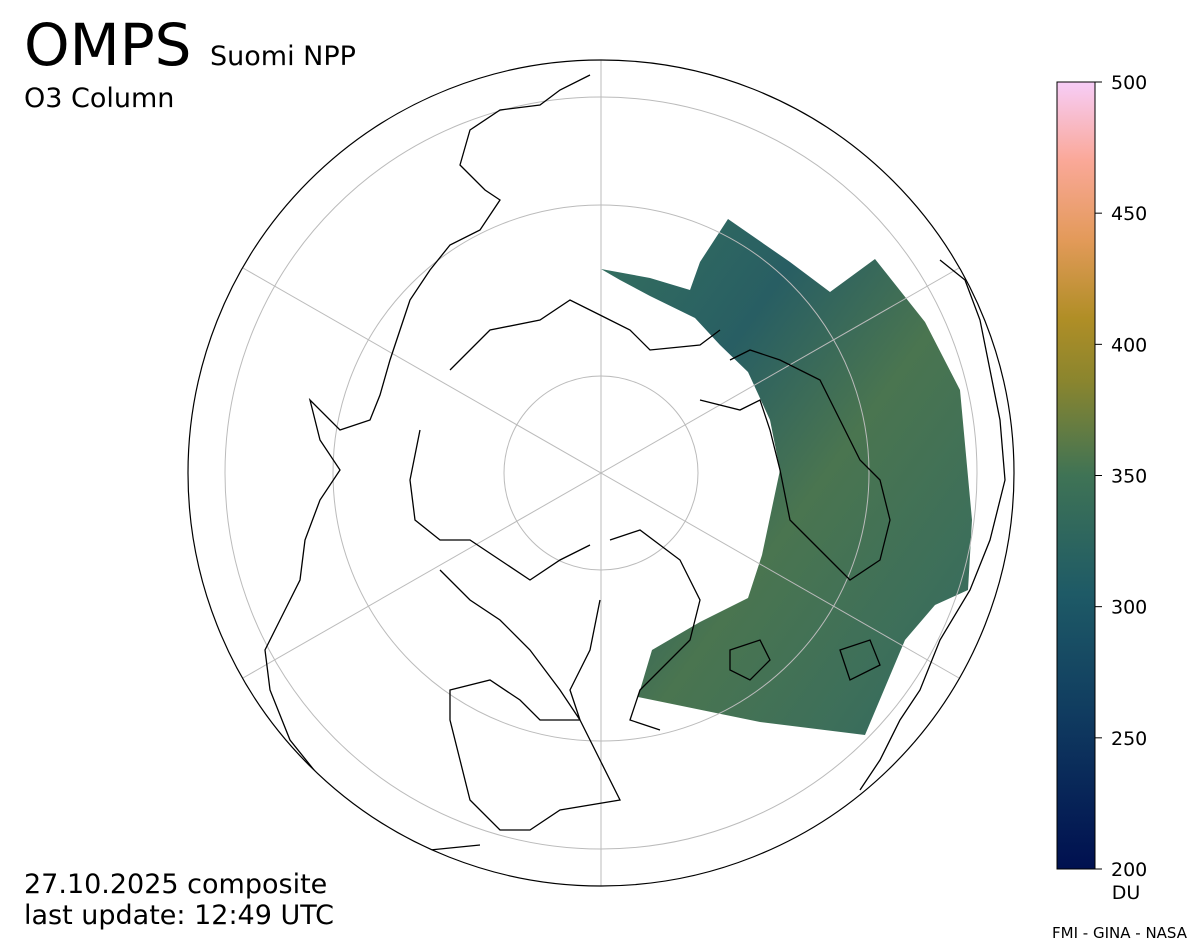  What do you see at coordinates (1126, 893) in the screenshot?
I see `colorbar-unit: DU` at bounding box center [1126, 893].